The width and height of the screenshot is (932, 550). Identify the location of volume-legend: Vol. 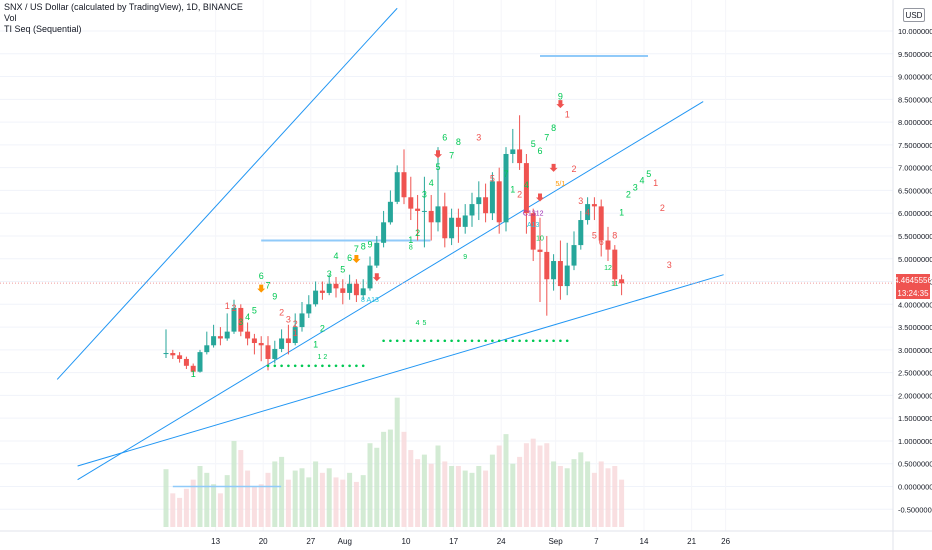
(10, 18).